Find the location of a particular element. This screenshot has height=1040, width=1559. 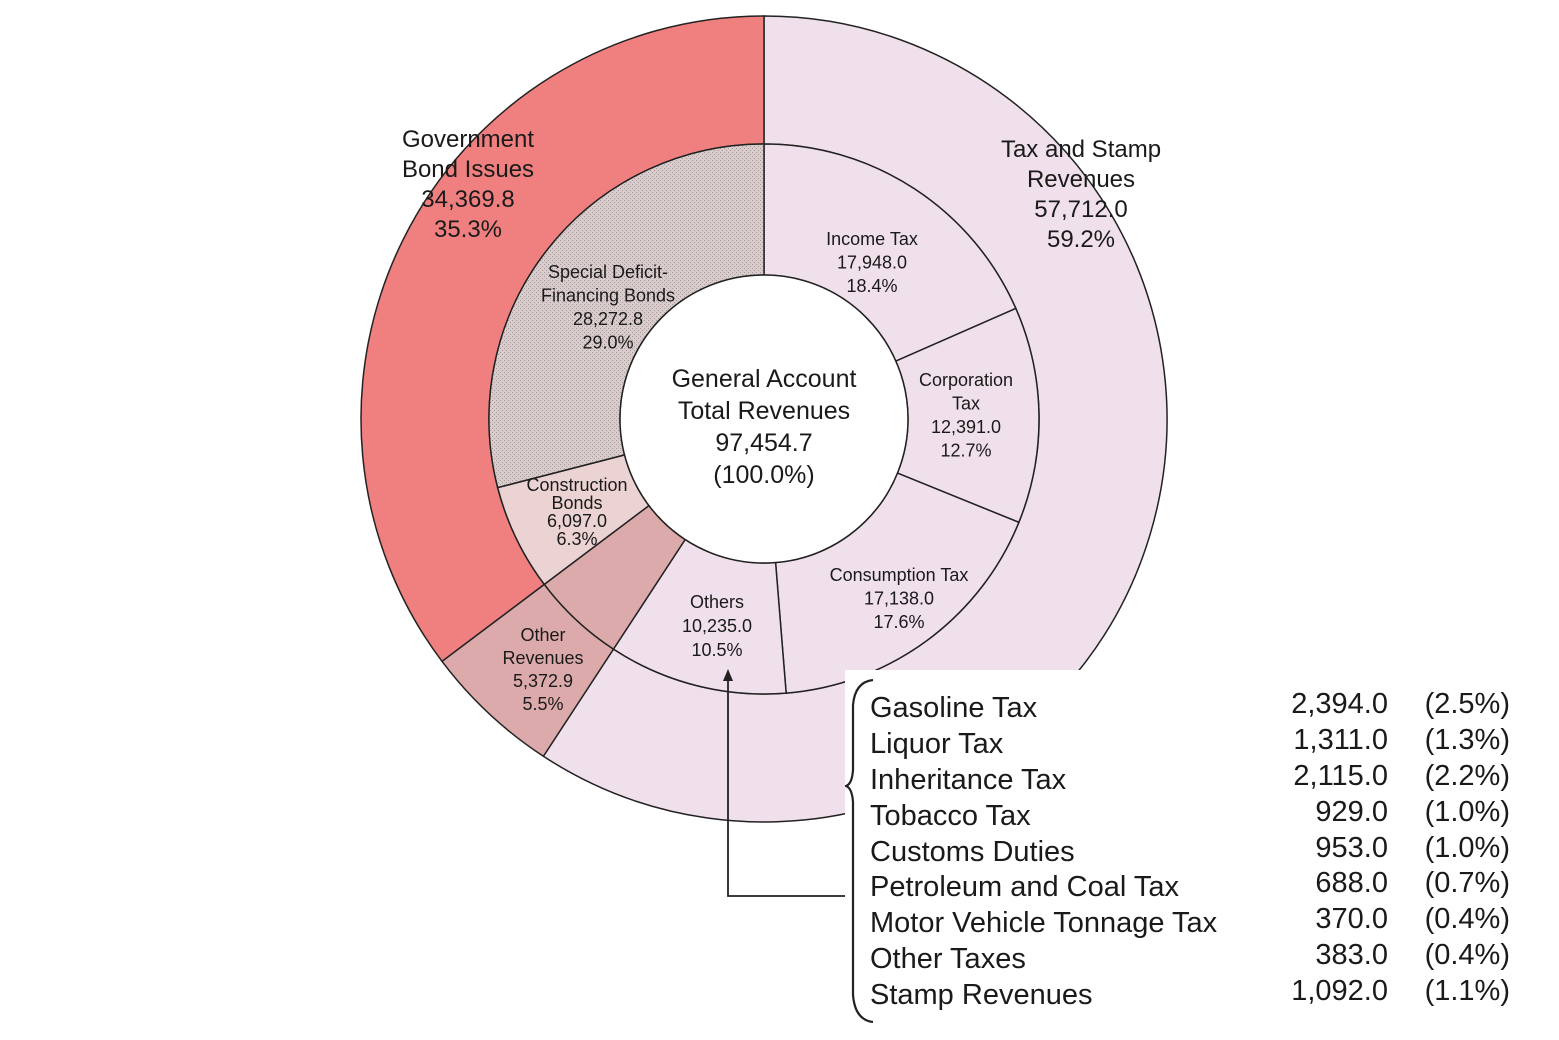

outer-label-other-revenues-line-3: 5,372.9 is located at coordinates (543, 681).